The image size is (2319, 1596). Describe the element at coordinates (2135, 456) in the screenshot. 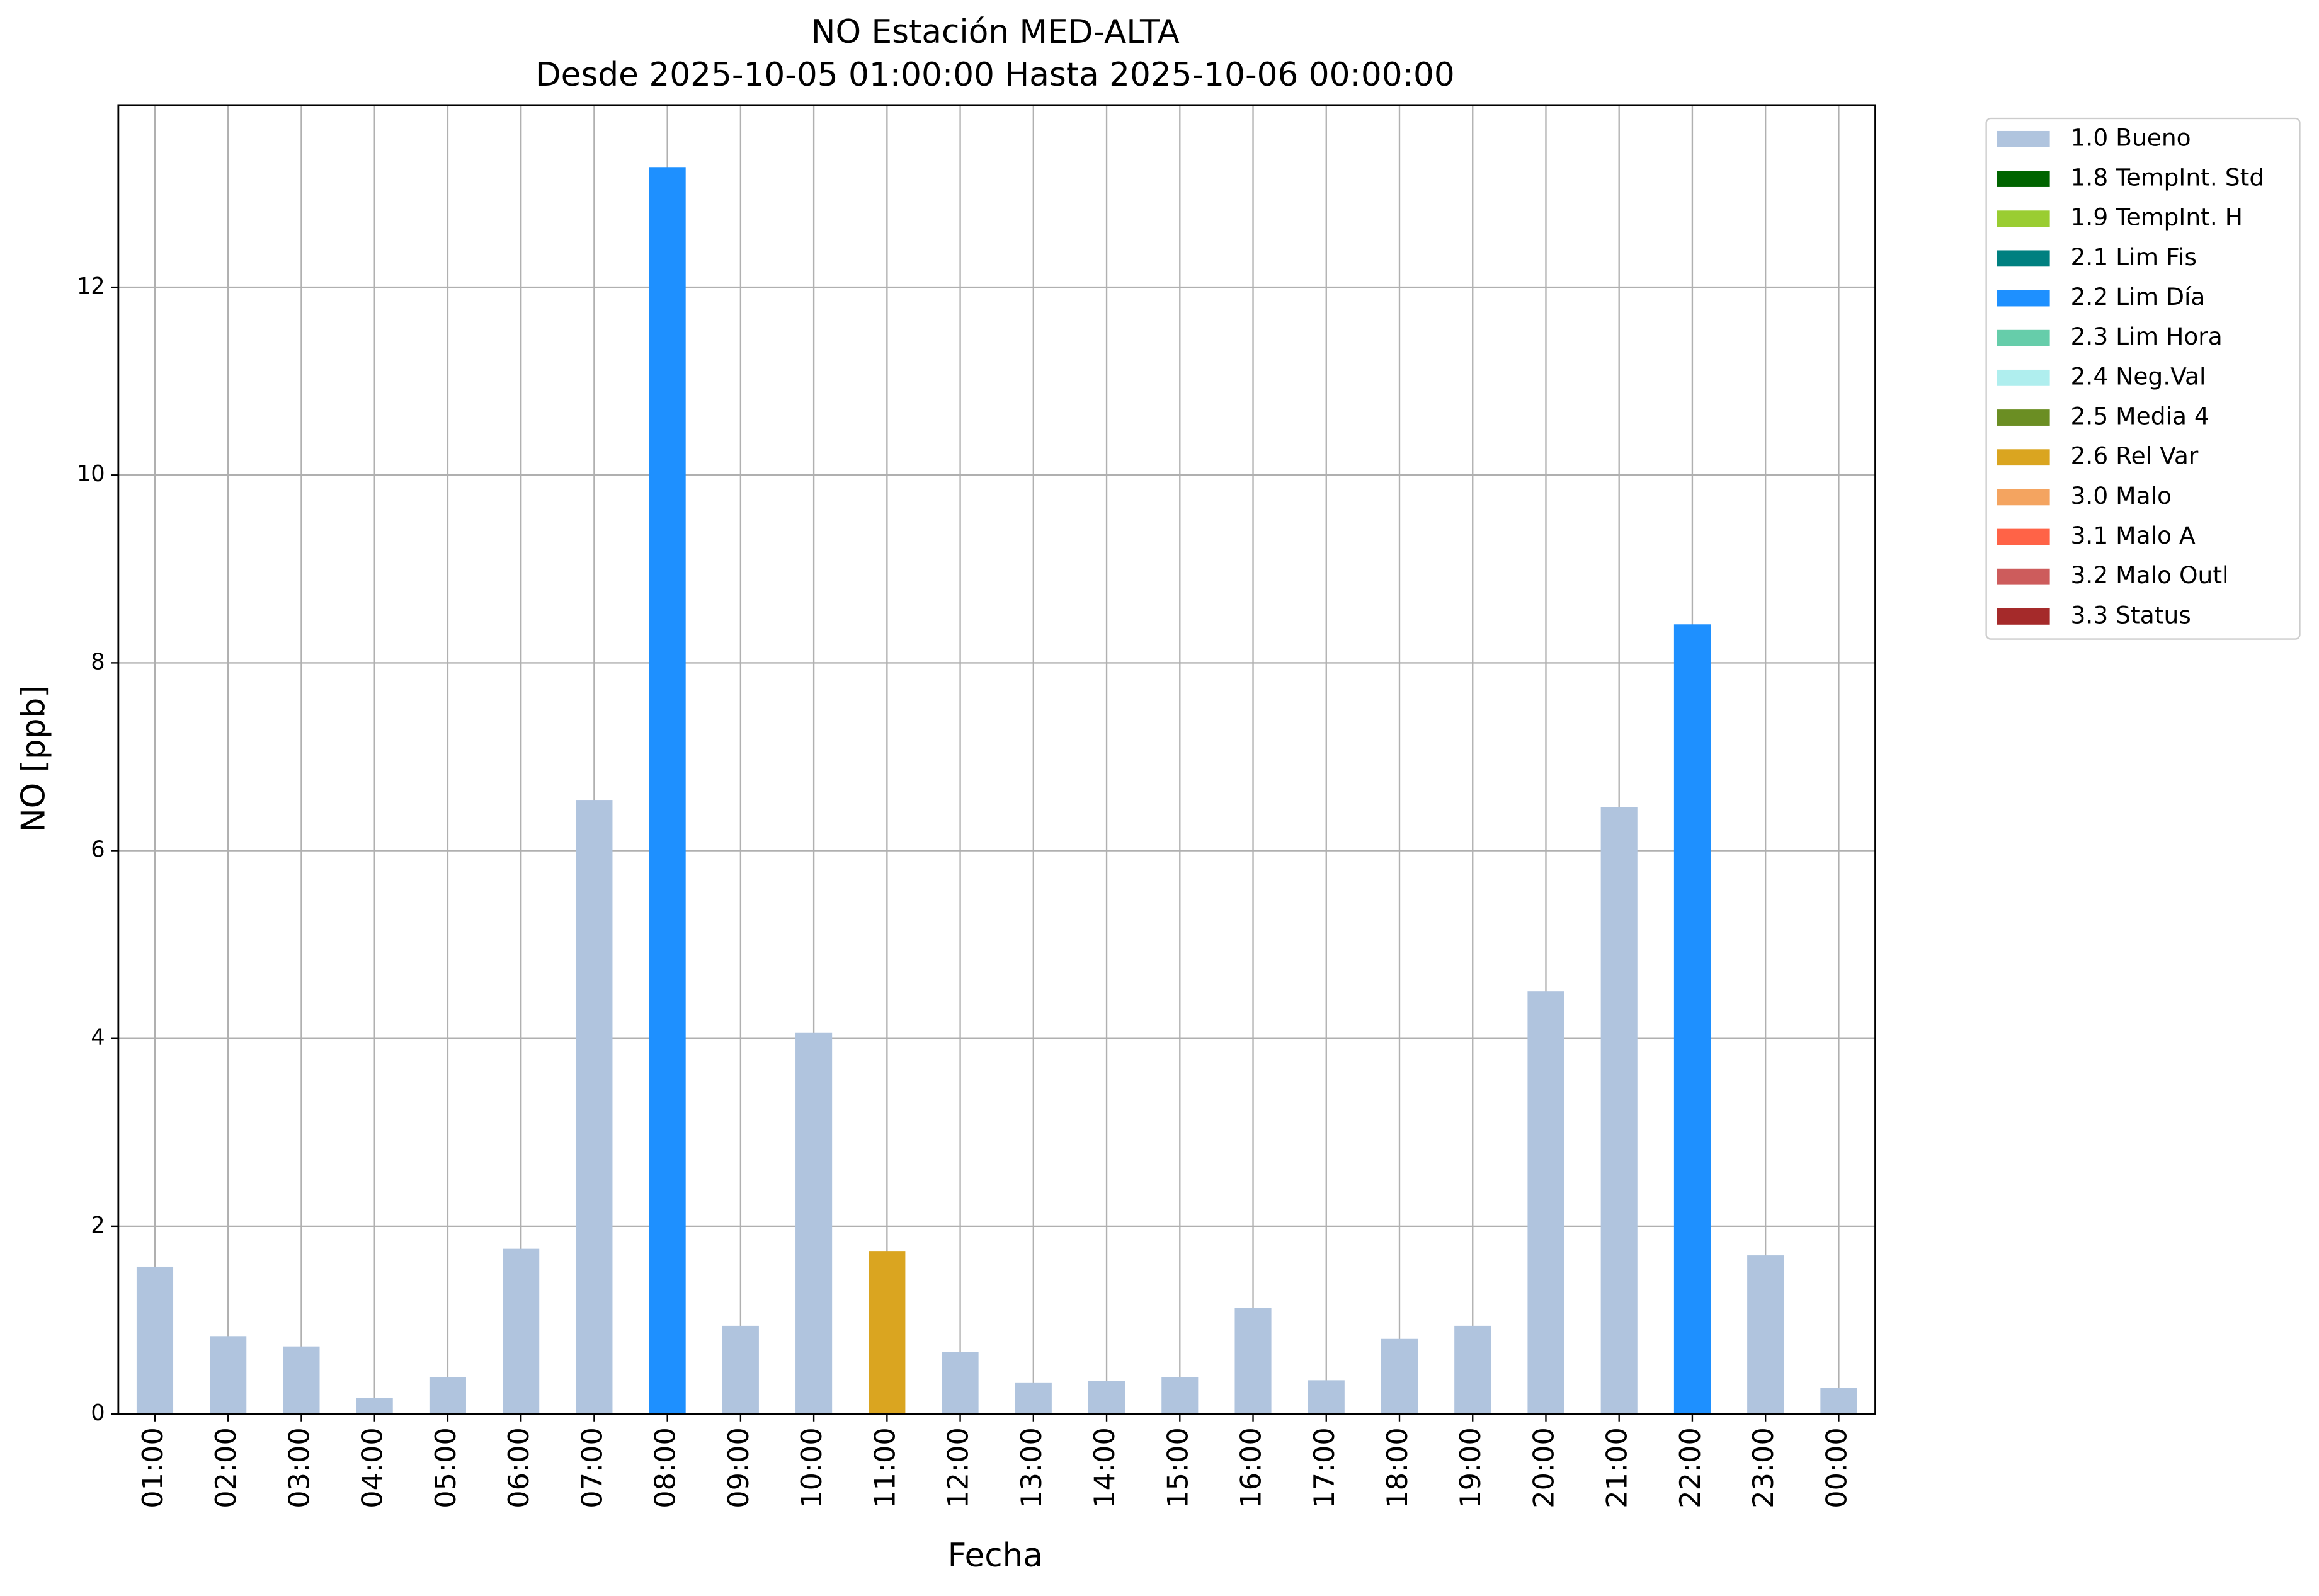

I see `legend-label: 2.6 Rel Var` at that location.